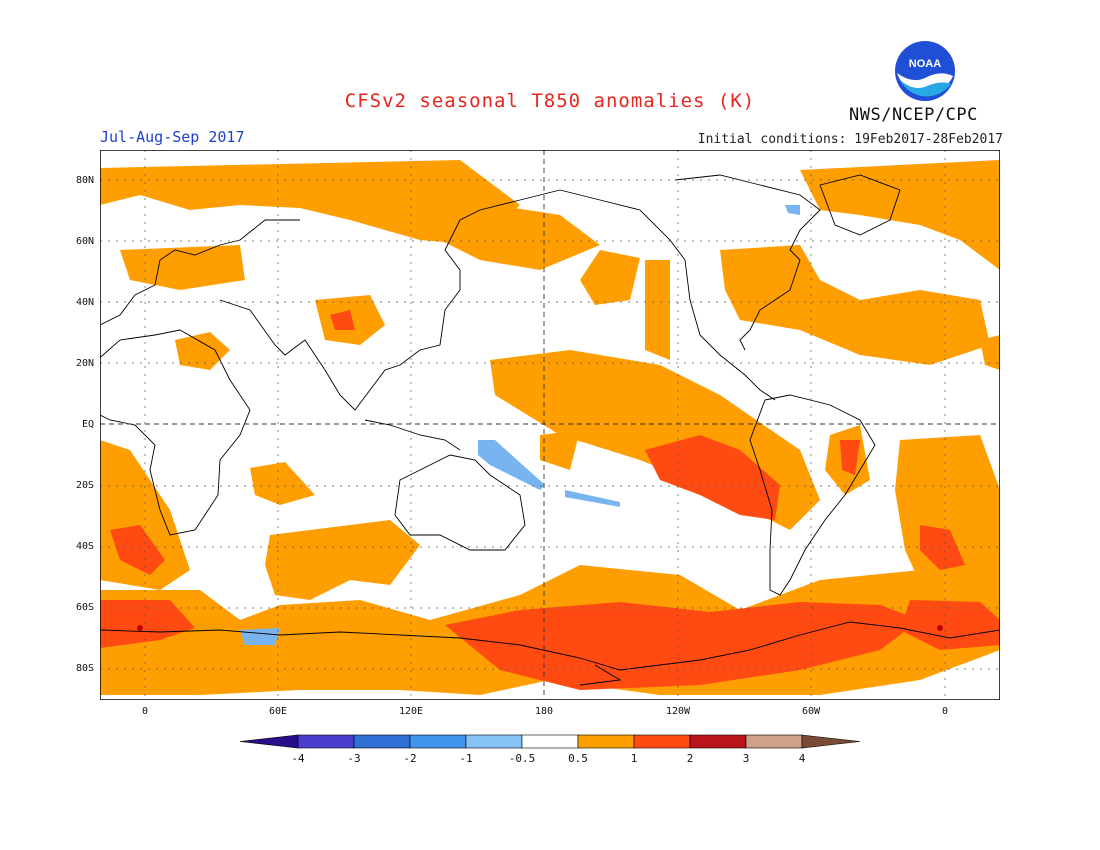 The width and height of the screenshot is (1100, 850). I want to click on lon-label-120e: 120E, so click(411, 711).